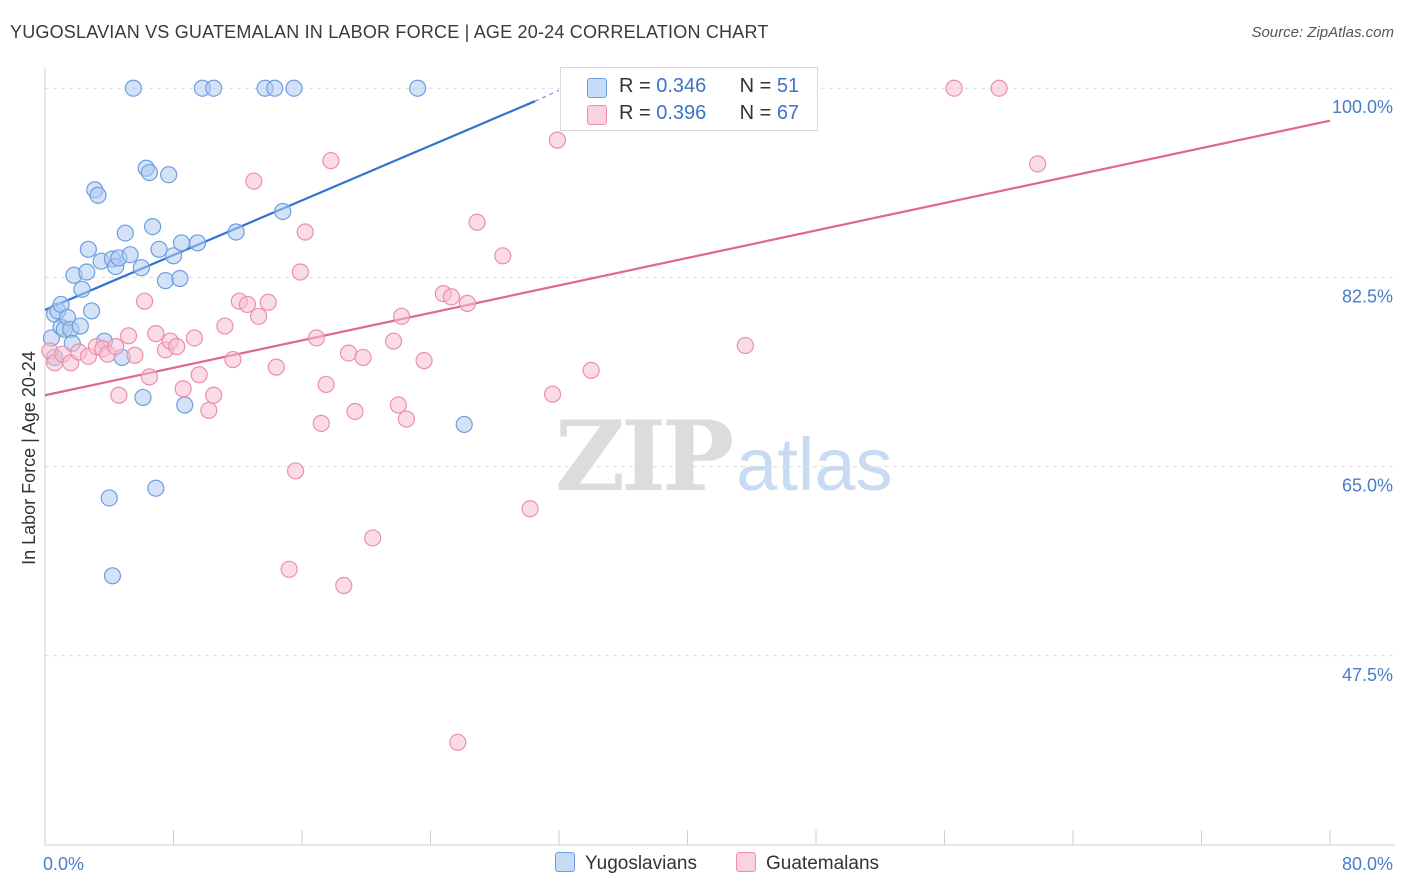 This screenshot has width=1406, height=892. What do you see at coordinates (63, 864) in the screenshot?
I see `x-tick-label: 0.0%` at bounding box center [63, 864].